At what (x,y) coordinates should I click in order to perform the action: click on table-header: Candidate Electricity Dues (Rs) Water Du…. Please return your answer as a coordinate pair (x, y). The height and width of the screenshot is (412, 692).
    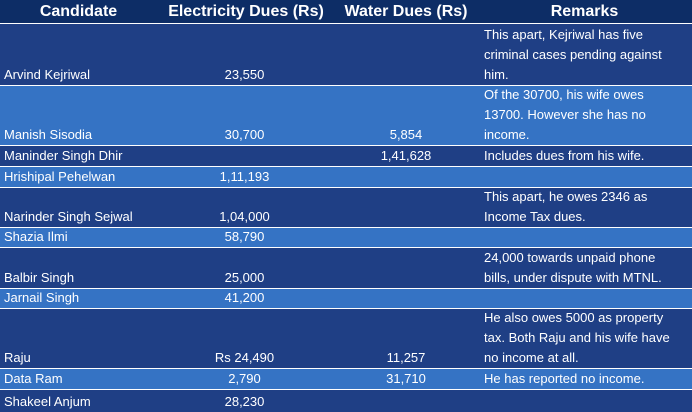
    Looking at the image, I should click on (346, 12).